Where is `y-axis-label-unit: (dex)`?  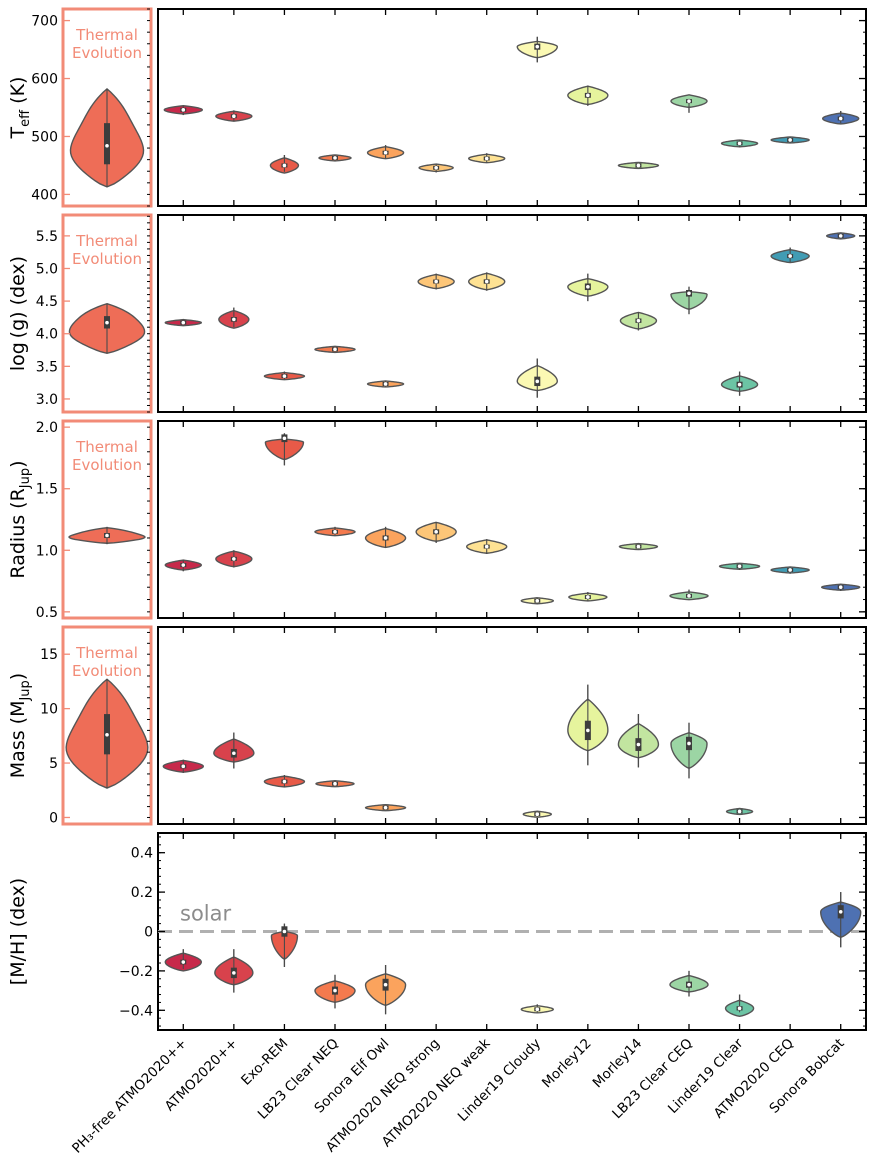
y-axis-label-unit: (dex) is located at coordinates (18, 284).